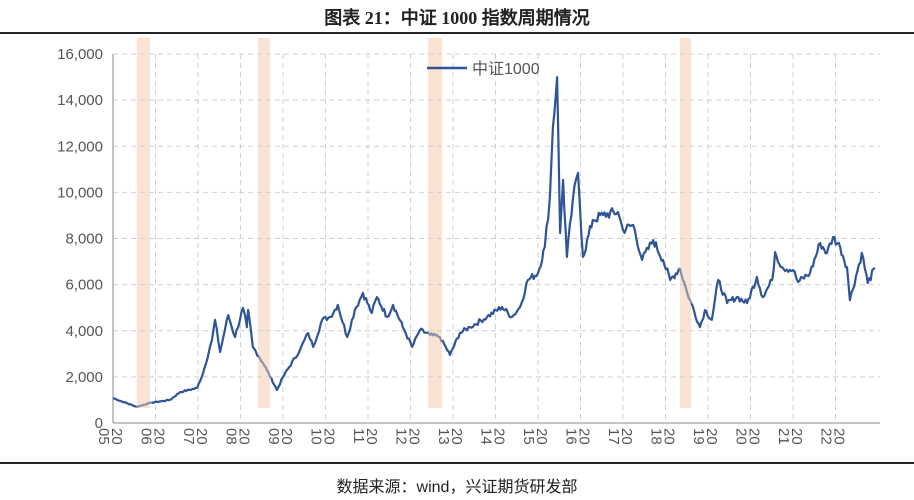 The width and height of the screenshot is (914, 500). What do you see at coordinates (365, 436) in the screenshot?
I see `x-tick-label: 2011` at bounding box center [365, 436].